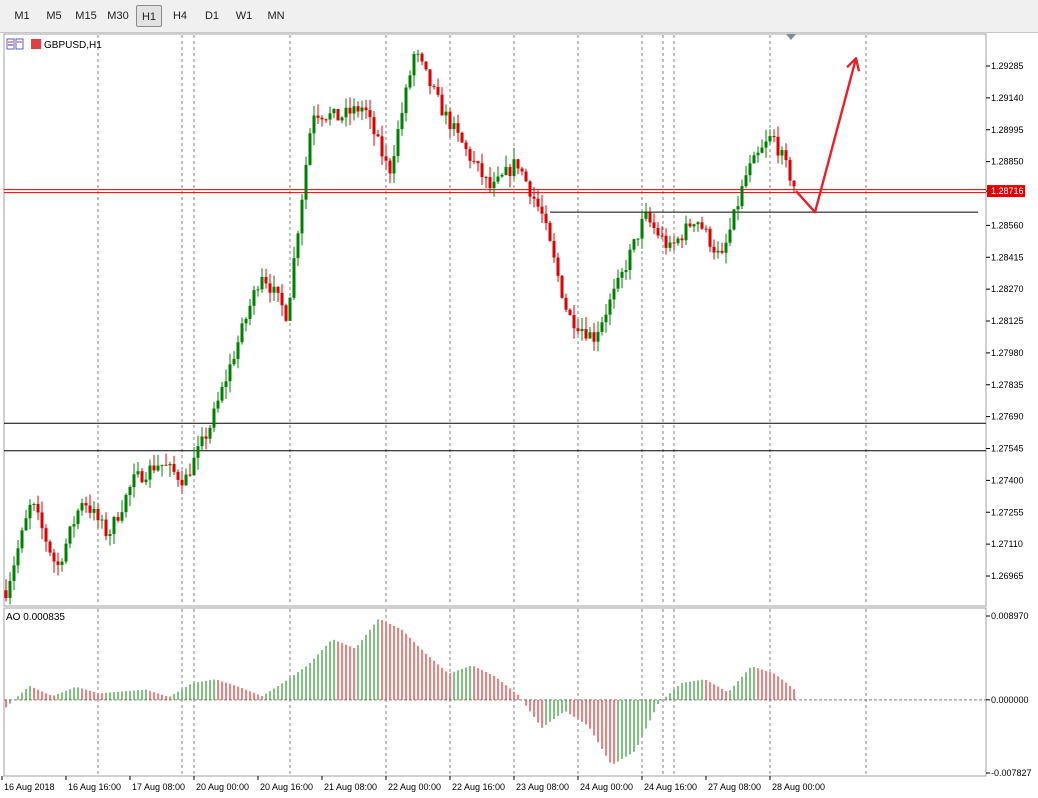 This screenshot has width=1038, height=798. Describe the element at coordinates (1007, 66) in the screenshot. I see `price-tick-label: 1.29285` at that location.